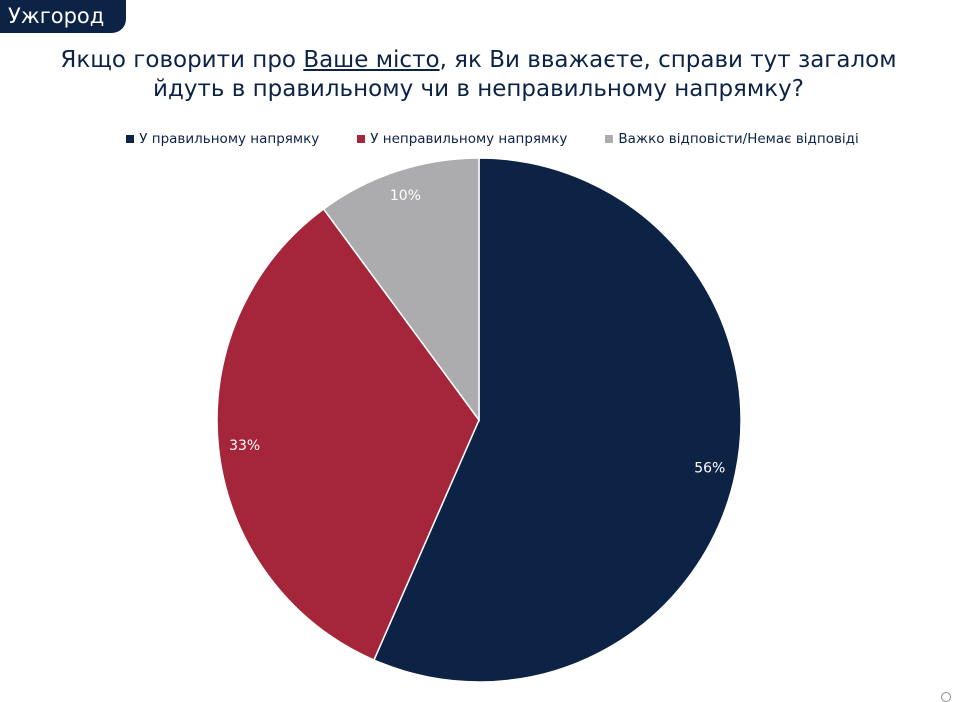  What do you see at coordinates (668, 60) in the screenshot?
I see `title-part-2: , як Ви вважаєте, справи тут загалом` at bounding box center [668, 60].